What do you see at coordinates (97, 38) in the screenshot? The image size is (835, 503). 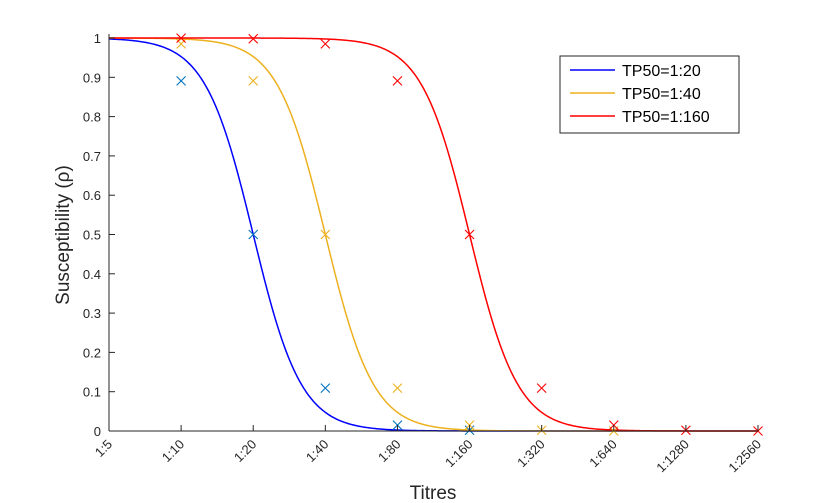 I see `y-tick-label: 1` at bounding box center [97, 38].